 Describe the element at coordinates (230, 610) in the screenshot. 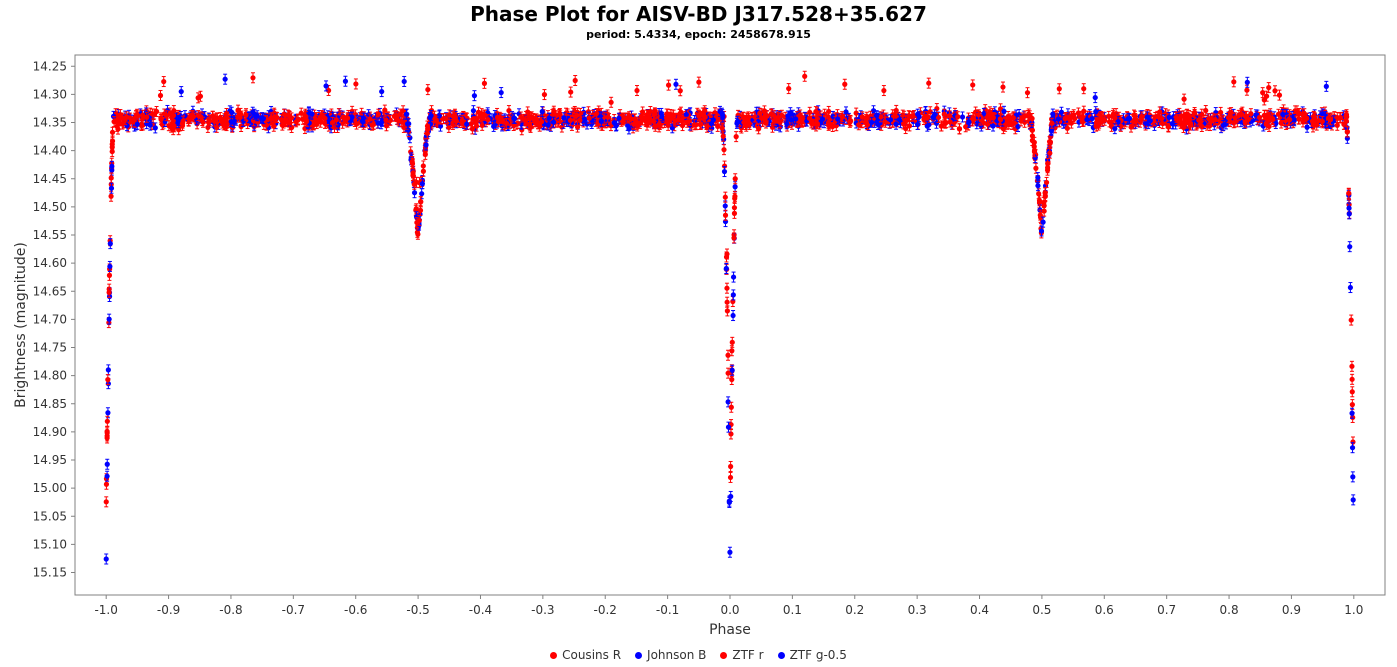

I see `x-tick-label: -0.8` at that location.